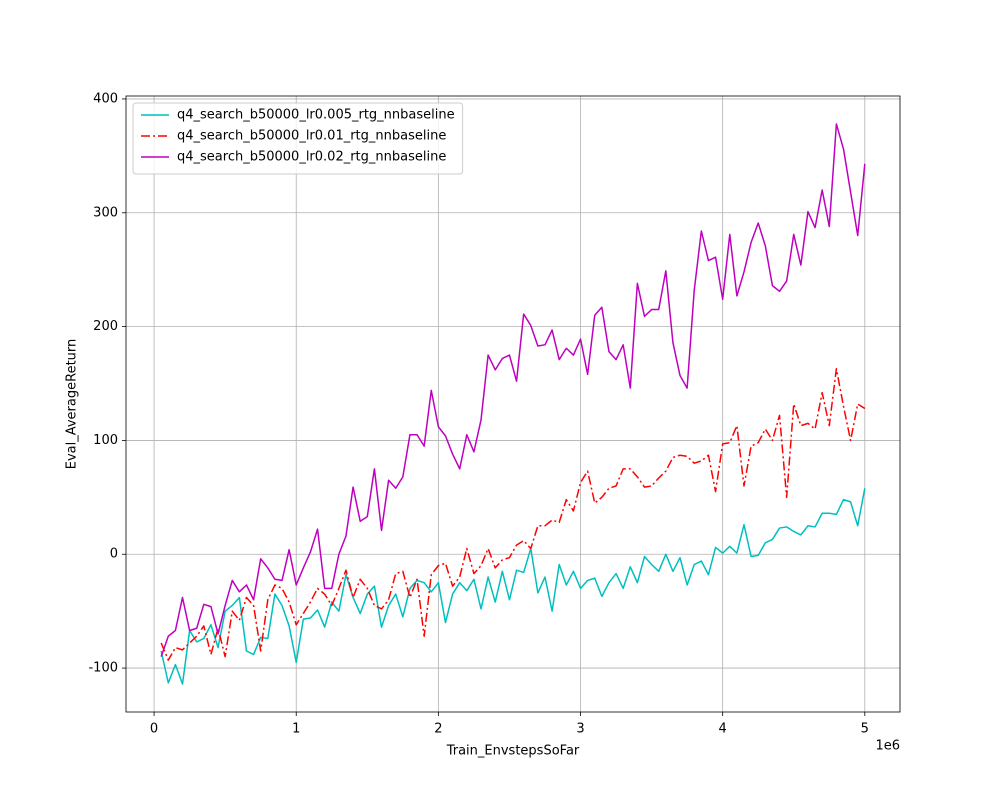 The image size is (1000, 804). I want to click on y-tick-label: -100, so click(103, 668).